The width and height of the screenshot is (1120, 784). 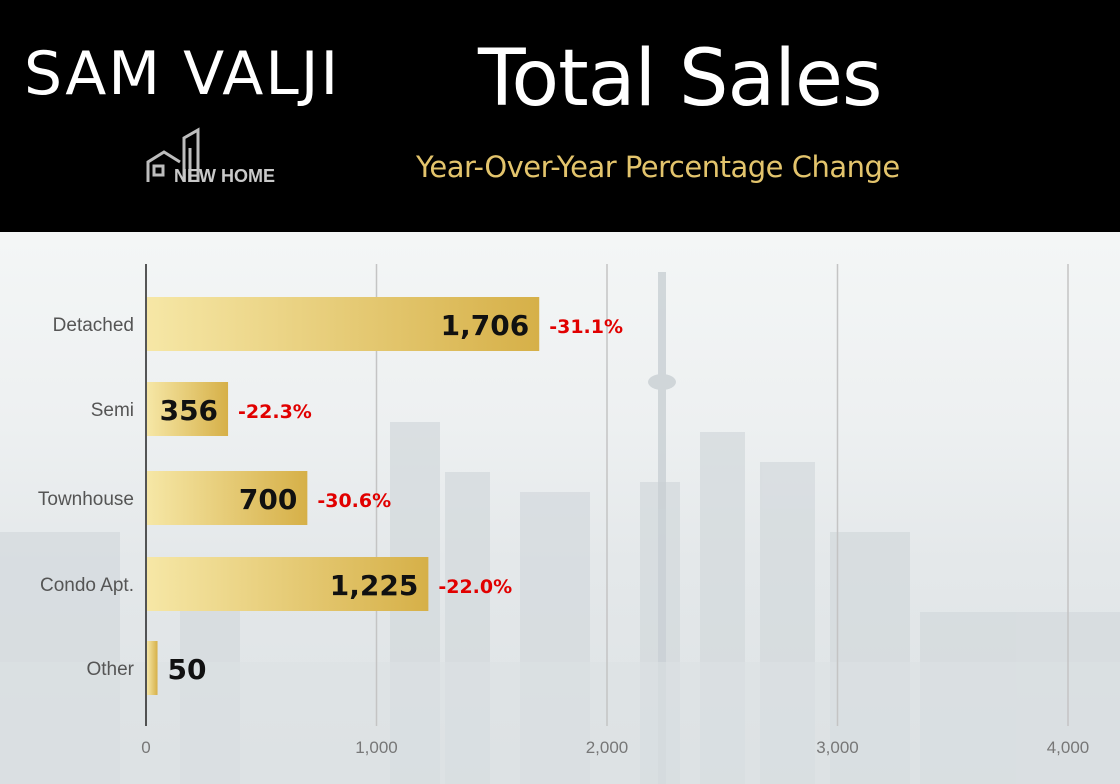 What do you see at coordinates (586, 327) in the screenshot?
I see `change-label: -31.1%` at bounding box center [586, 327].